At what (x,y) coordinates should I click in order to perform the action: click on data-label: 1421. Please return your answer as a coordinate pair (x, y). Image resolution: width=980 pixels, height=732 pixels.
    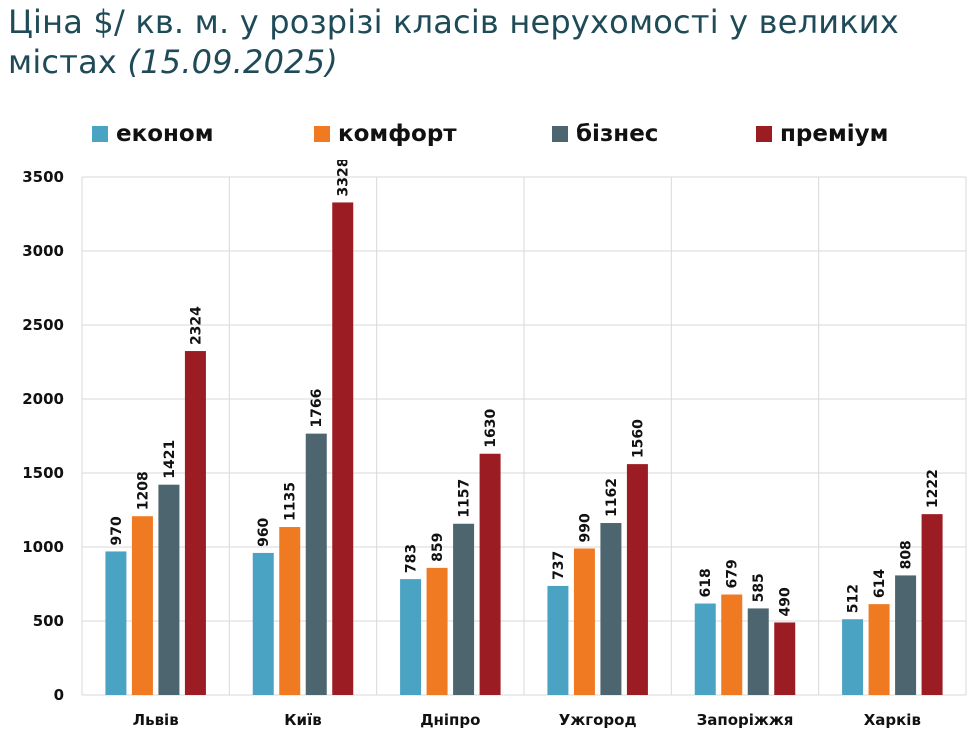
    Looking at the image, I should click on (170, 459).